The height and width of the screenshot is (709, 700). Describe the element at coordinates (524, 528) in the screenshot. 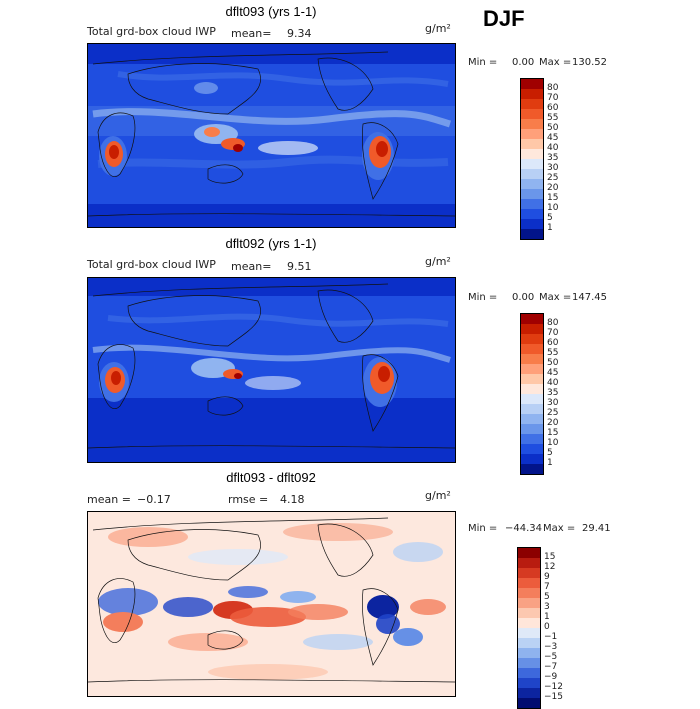

I see `panel3-min-value: −44.34` at that location.